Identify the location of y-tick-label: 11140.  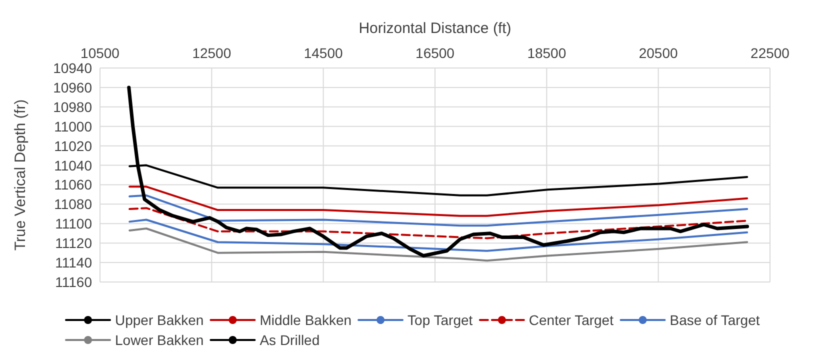
(73, 262).